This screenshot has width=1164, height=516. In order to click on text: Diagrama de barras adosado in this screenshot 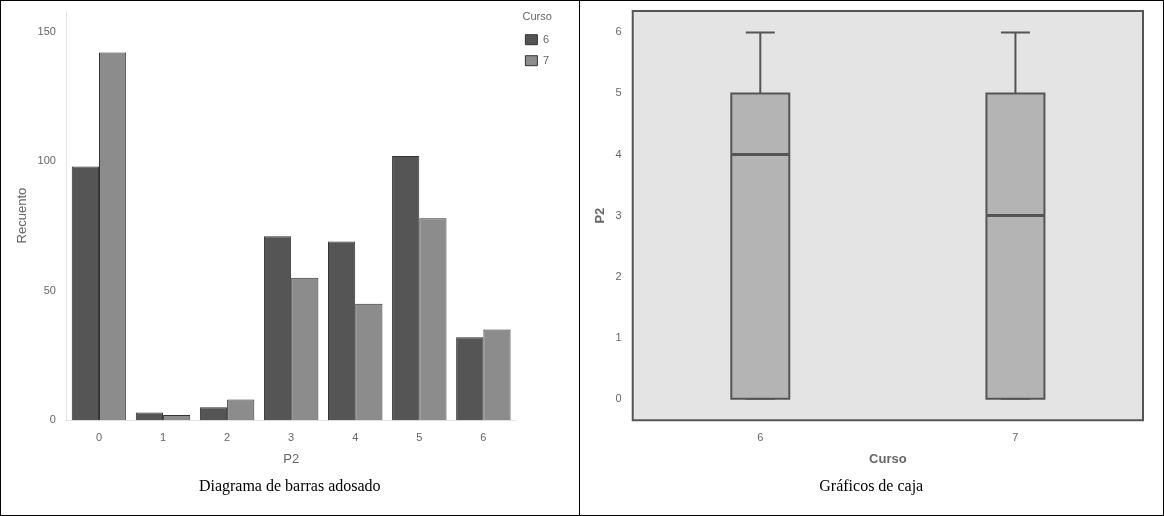, I will do `click(289, 486)`.